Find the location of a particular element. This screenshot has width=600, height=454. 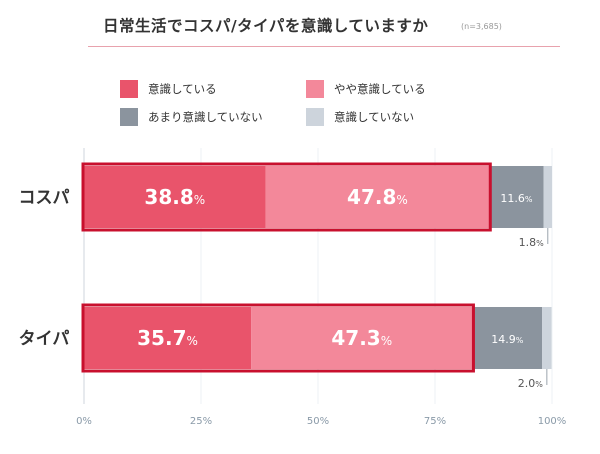

data-label-0-1: 47.8% is located at coordinates (377, 197).